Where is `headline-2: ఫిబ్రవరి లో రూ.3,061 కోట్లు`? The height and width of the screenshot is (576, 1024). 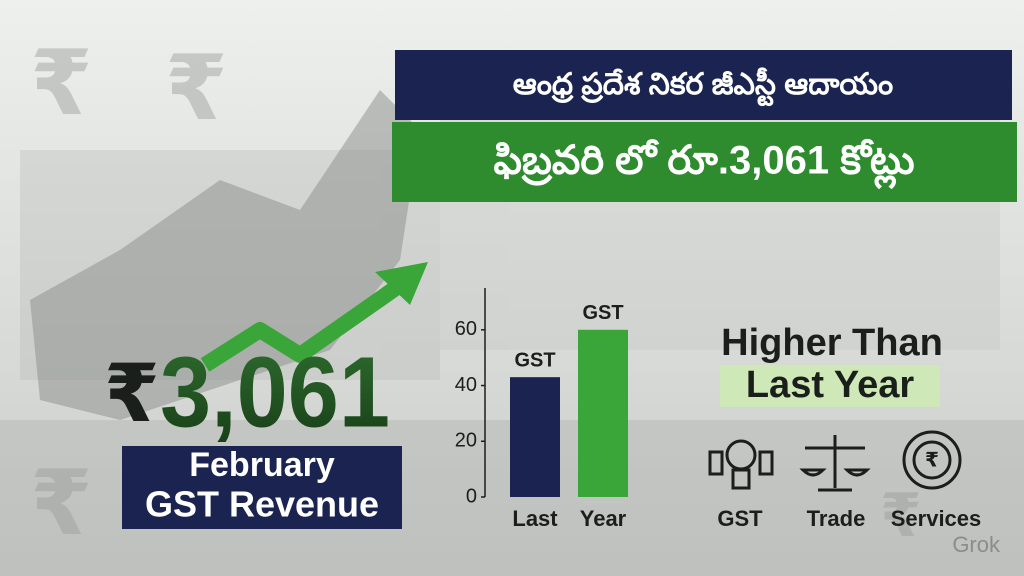
headline-2: ఫిబ్రవరి లో రూ.3,061 కోట్లు is located at coordinates (703, 164).